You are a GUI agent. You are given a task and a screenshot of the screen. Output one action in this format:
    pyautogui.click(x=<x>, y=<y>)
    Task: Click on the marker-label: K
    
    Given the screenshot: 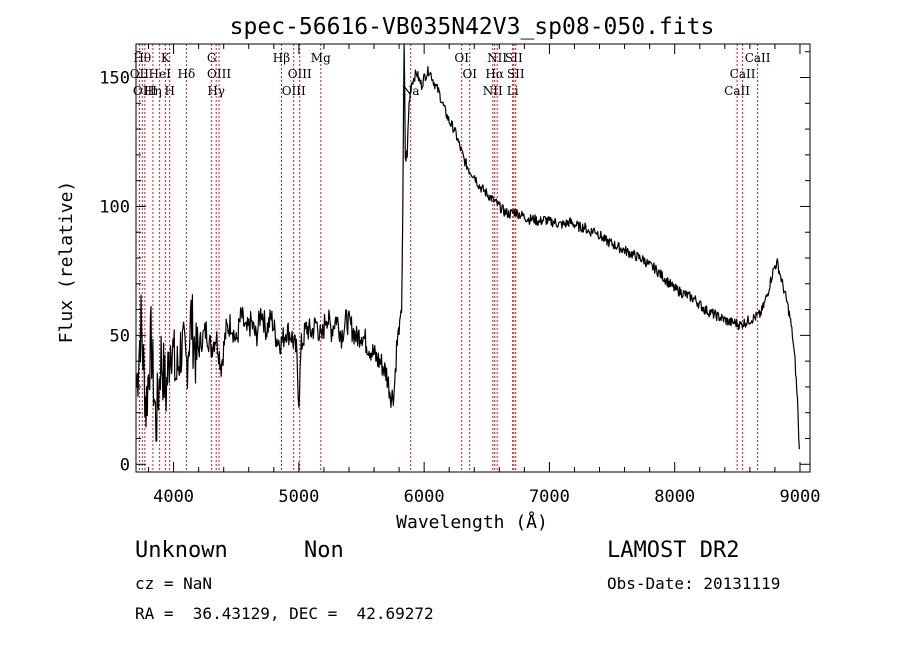 What is the action you would take?
    pyautogui.click(x=166, y=58)
    